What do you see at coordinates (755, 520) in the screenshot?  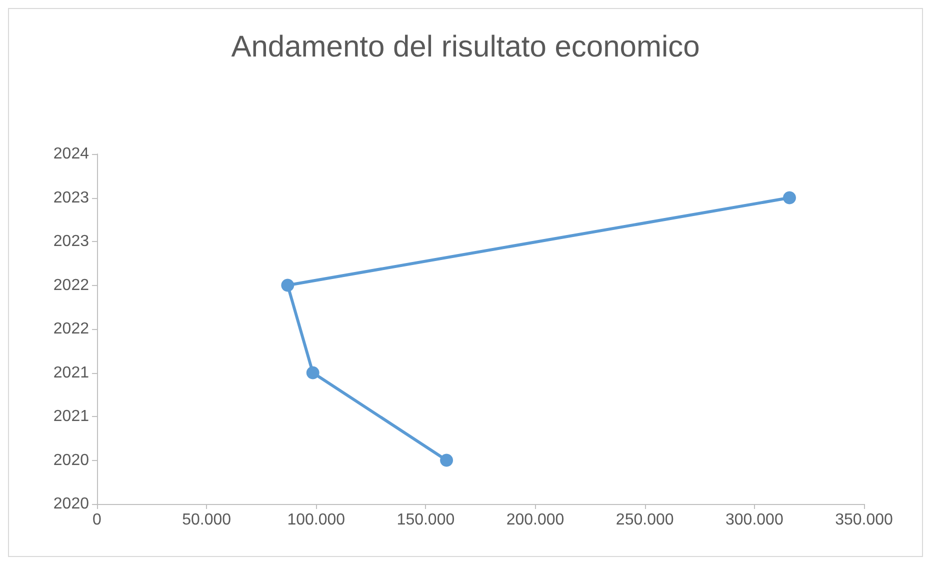 I see `x-tick-label: 300.000` at bounding box center [755, 520].